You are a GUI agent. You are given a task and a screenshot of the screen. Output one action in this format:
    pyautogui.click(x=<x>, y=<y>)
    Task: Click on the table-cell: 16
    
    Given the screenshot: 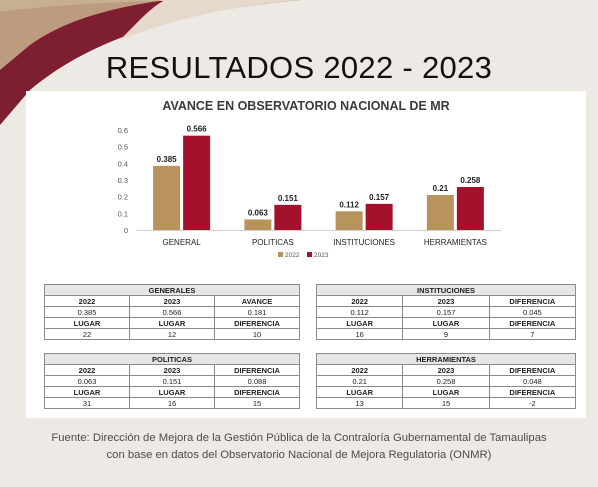 What is the action you would take?
    pyautogui.click(x=172, y=403)
    